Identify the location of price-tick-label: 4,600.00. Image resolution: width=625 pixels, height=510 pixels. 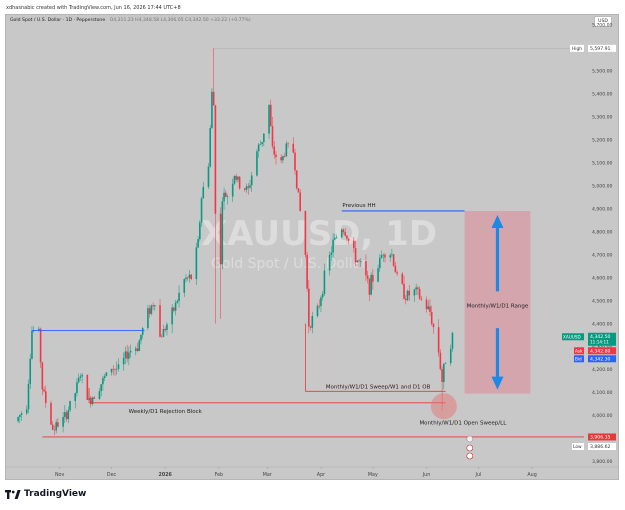
(602, 278).